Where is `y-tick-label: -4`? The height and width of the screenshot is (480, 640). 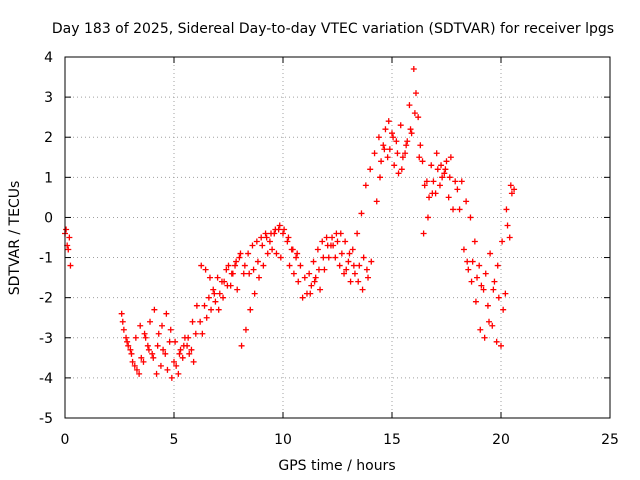 y-tick-label: -4 is located at coordinates (46, 379).